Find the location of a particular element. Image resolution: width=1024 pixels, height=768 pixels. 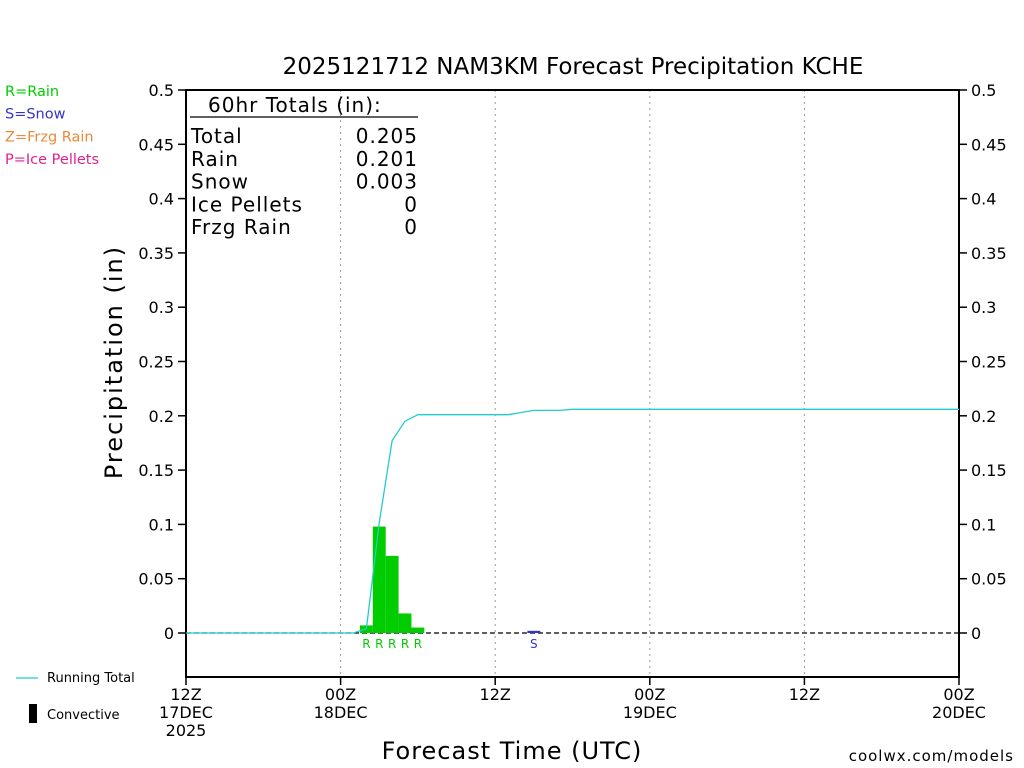

totals-heading: 60hr Totals (in): is located at coordinates (295, 105).